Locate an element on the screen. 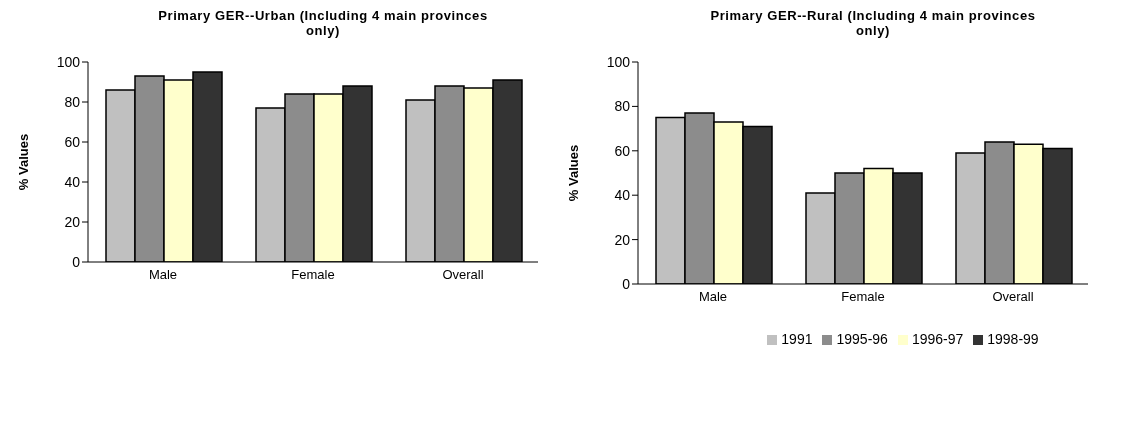  legend-label: 1995-96 is located at coordinates (862, 339).